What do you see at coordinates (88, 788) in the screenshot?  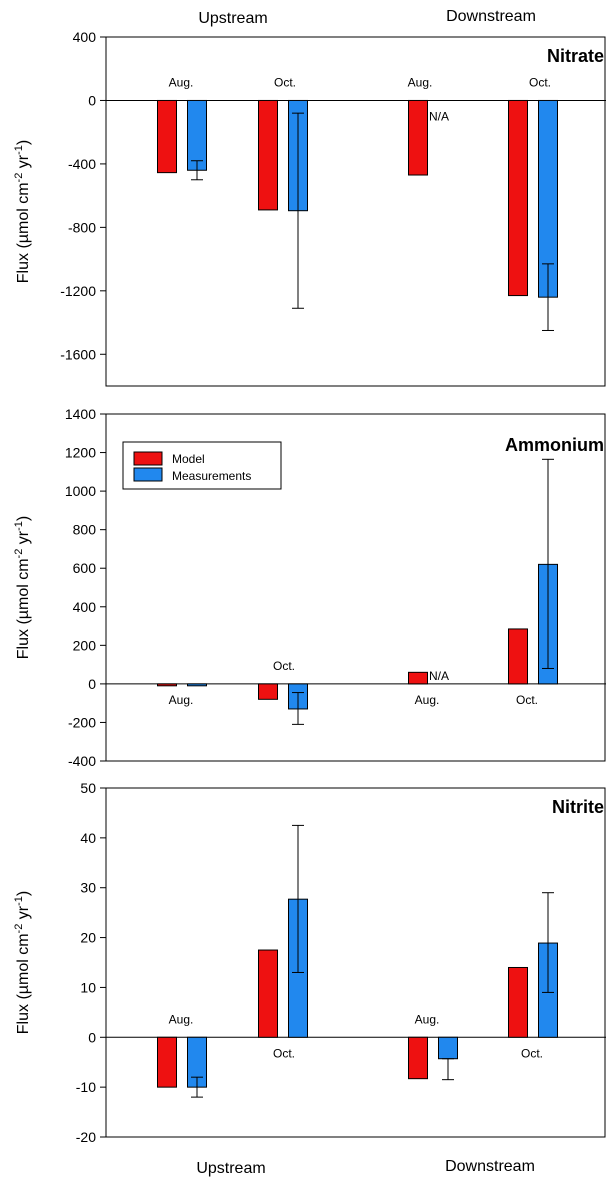 I see `y-tick-label: 50` at bounding box center [88, 788].